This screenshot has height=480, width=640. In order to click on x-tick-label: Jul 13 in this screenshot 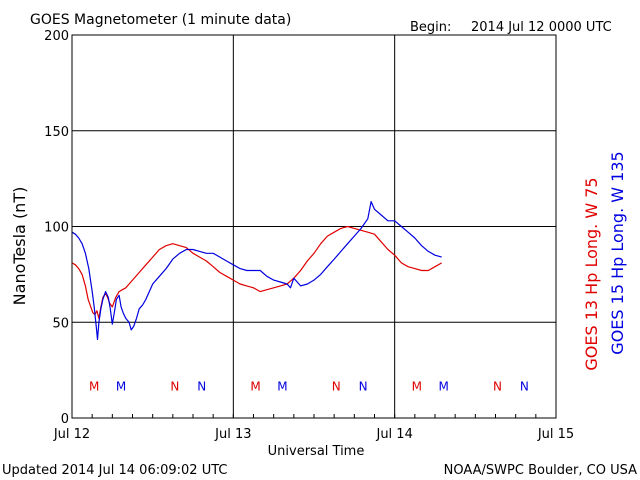, I will do `click(232, 434)`.